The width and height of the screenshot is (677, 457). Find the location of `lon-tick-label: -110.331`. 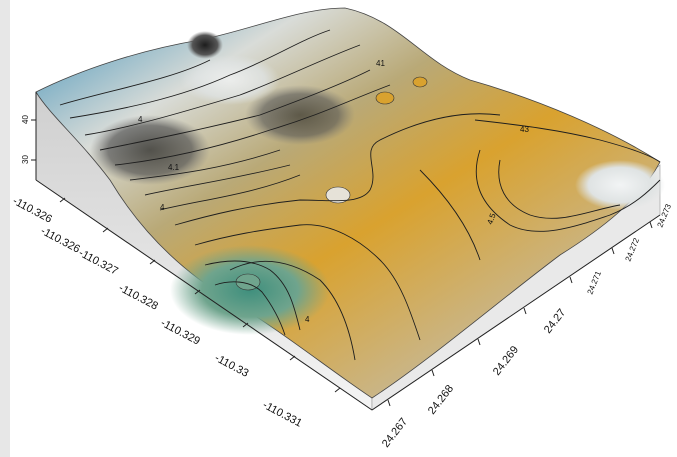

lon-tick-label: -110.331 is located at coordinates (282, 414).